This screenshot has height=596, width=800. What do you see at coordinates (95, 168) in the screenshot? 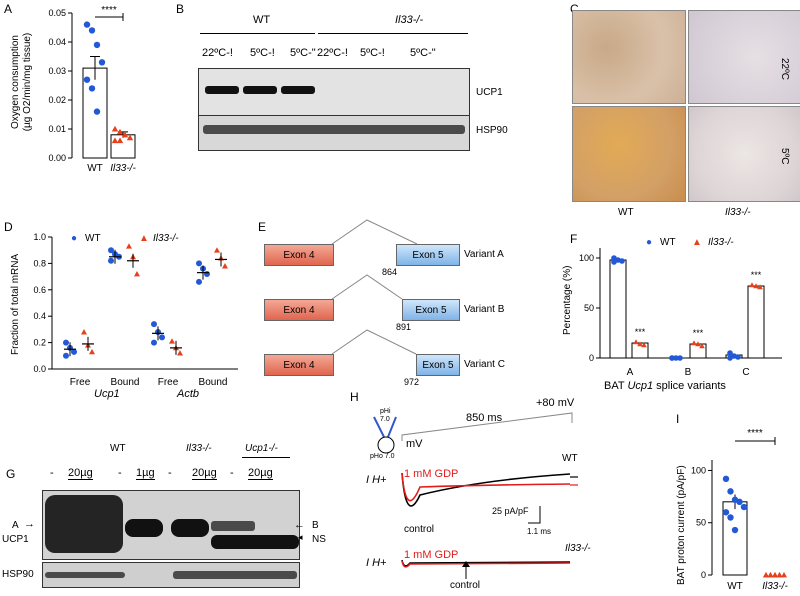
I see `a-xlabel: WT` at bounding box center [95, 168].